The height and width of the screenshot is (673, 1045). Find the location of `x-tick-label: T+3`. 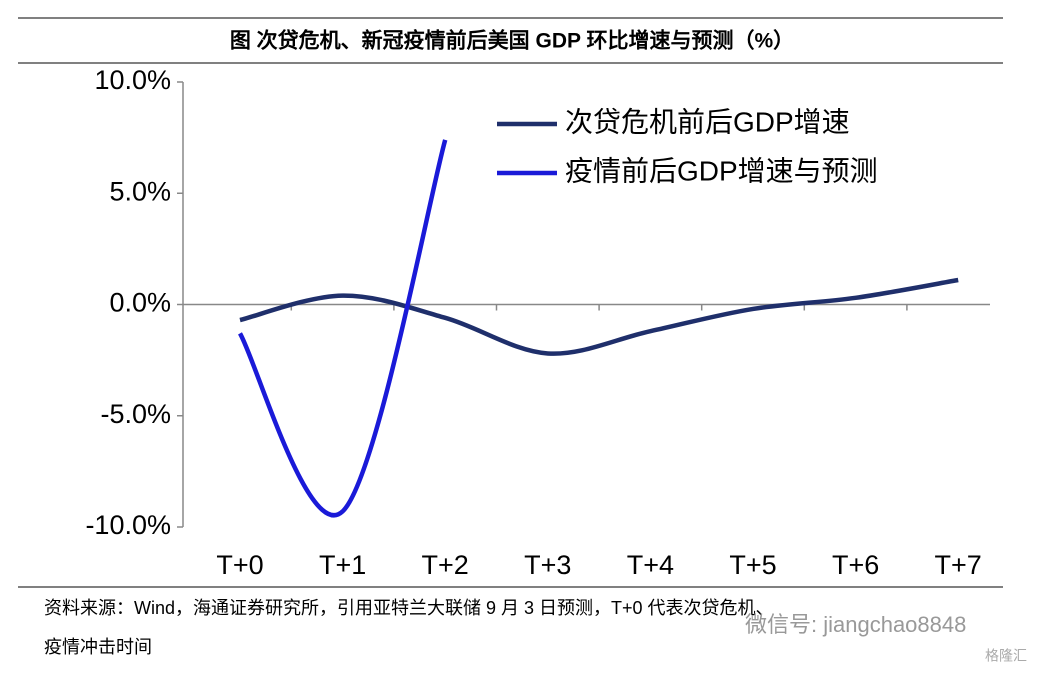

x-tick-label: T+3 is located at coordinates (547, 565).